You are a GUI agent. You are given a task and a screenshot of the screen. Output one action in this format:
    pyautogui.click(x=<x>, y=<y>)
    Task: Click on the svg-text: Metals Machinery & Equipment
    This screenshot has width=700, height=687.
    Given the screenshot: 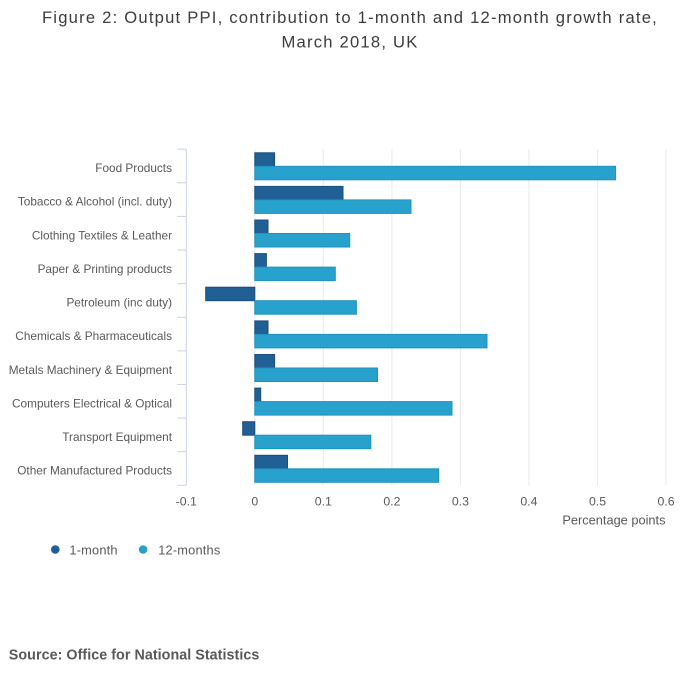 What is the action you would take?
    pyautogui.click(x=91, y=370)
    